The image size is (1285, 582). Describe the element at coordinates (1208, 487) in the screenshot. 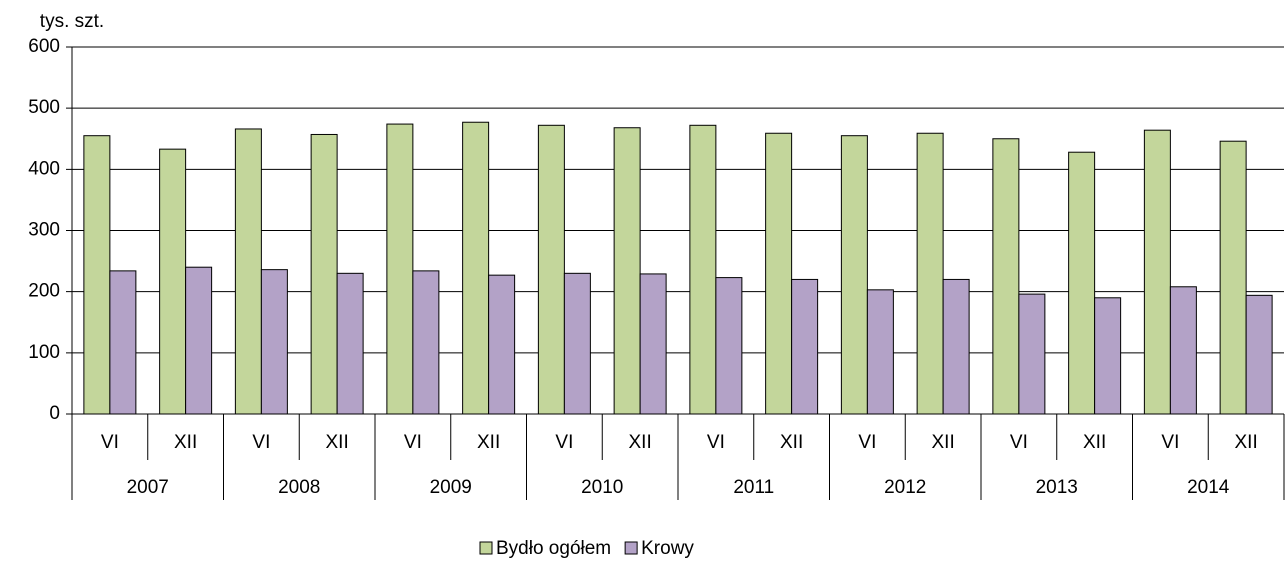

I see `year-label: 2014` at that location.